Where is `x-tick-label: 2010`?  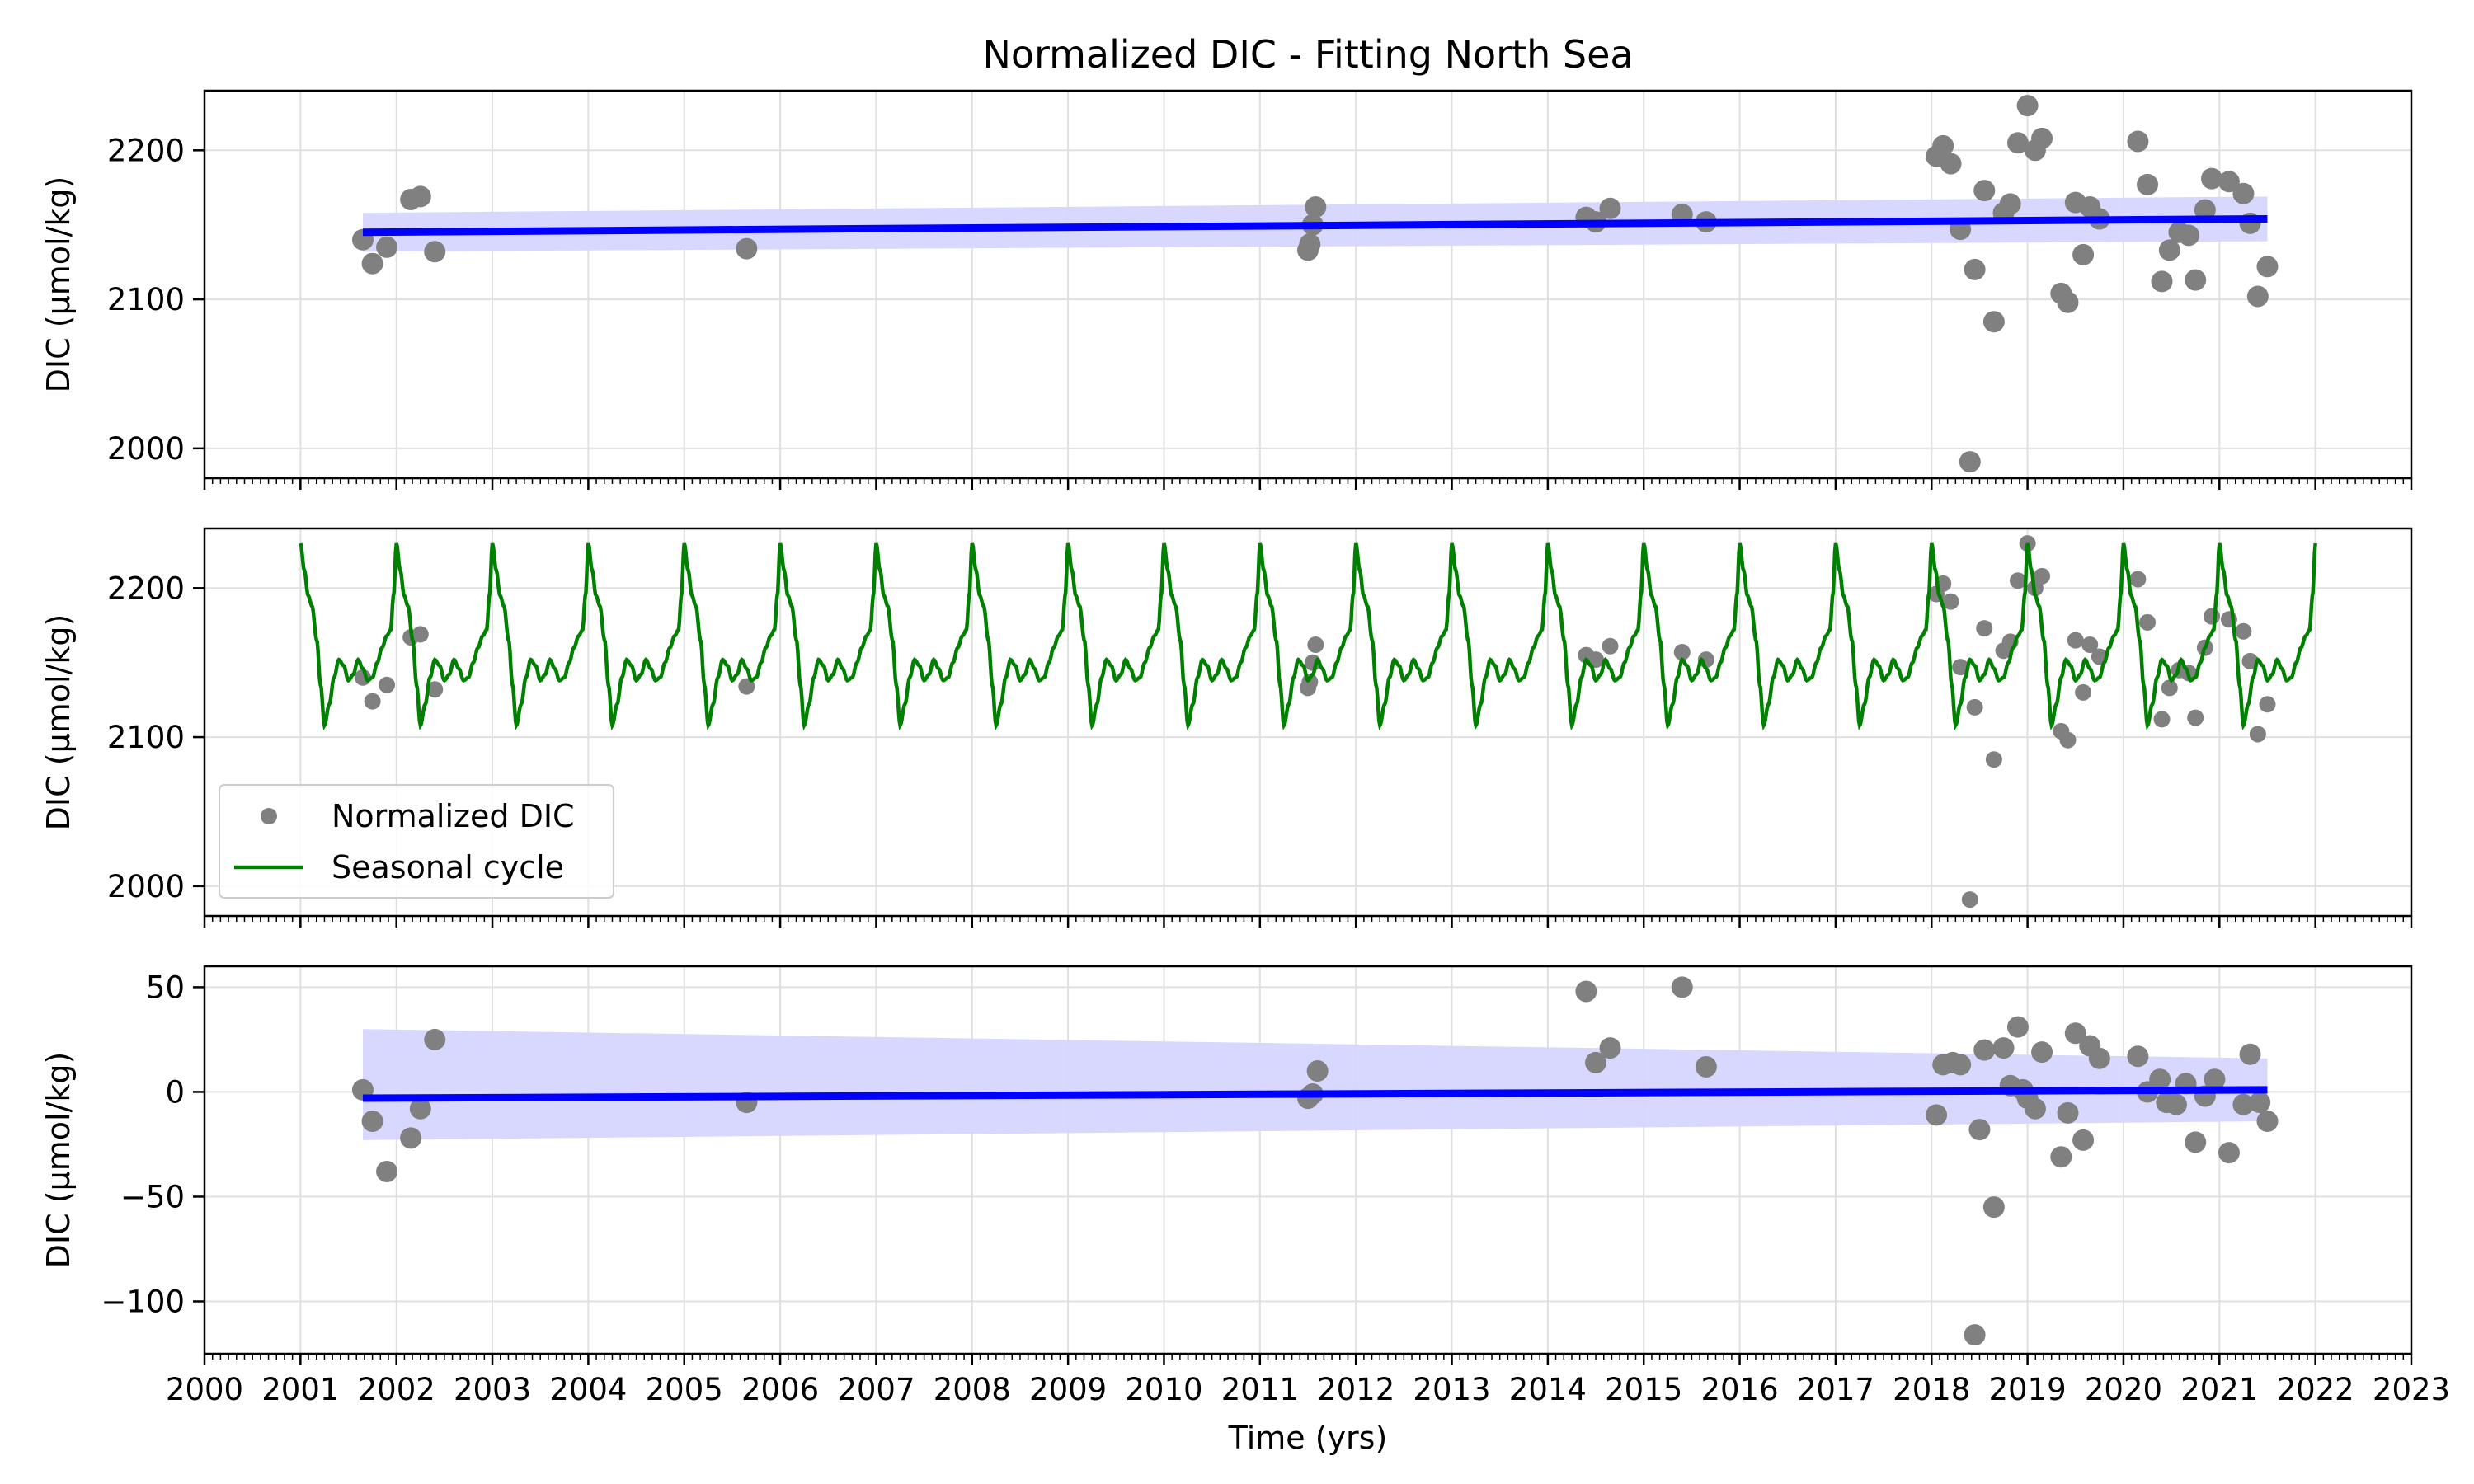
x-tick-label: 2010 is located at coordinates (1163, 1389).